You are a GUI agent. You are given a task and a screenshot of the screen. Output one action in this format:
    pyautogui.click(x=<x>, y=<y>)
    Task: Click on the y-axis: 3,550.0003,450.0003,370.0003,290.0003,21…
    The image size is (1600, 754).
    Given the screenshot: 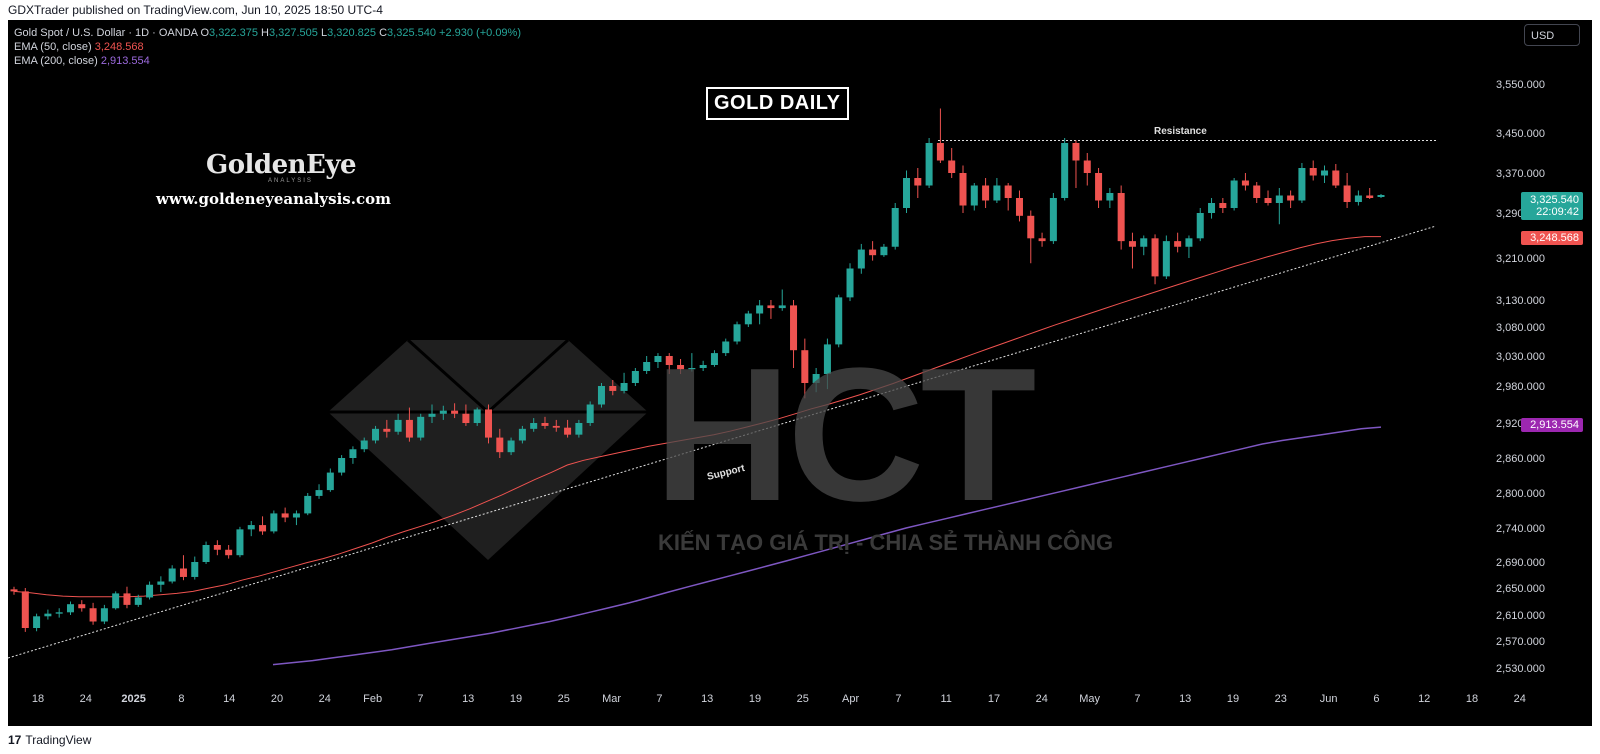 What is the action you would take?
    pyautogui.click(x=1520, y=377)
    